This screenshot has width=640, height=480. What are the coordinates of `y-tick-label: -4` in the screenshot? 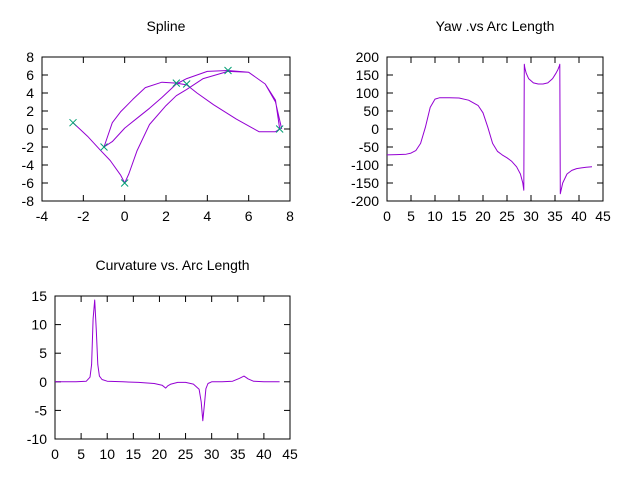 It's located at (28, 165).